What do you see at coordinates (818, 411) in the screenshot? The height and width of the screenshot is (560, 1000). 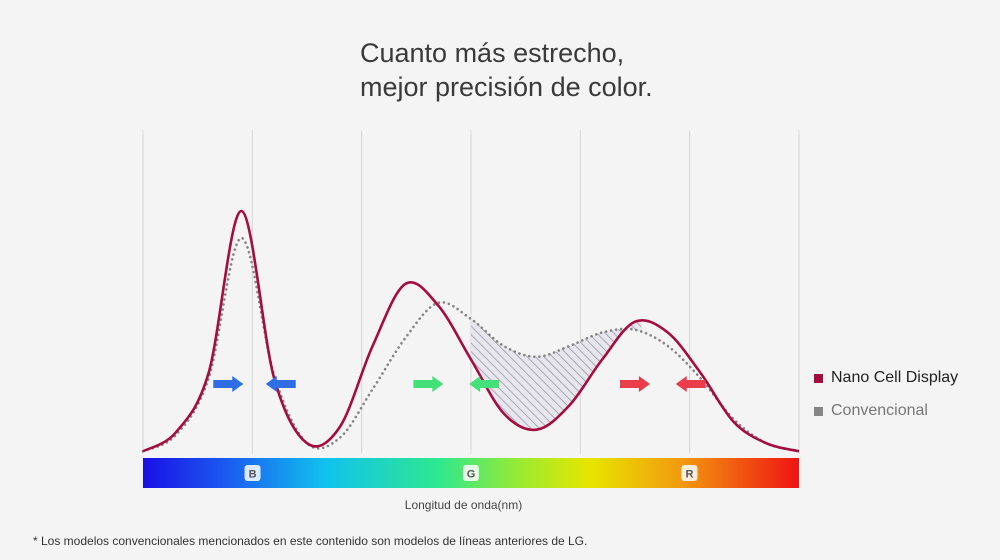 I see `legend-swatch-conventional` at bounding box center [818, 411].